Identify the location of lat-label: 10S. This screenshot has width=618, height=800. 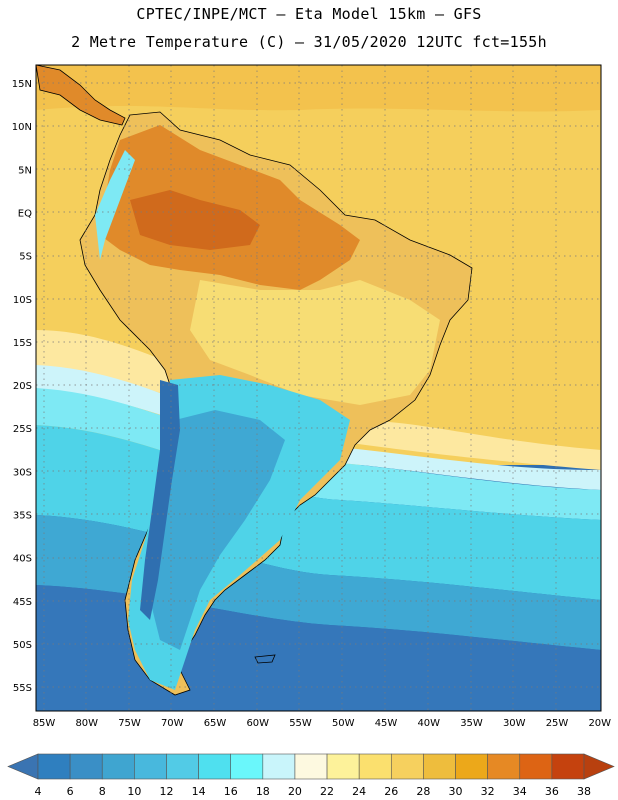
(22, 300).